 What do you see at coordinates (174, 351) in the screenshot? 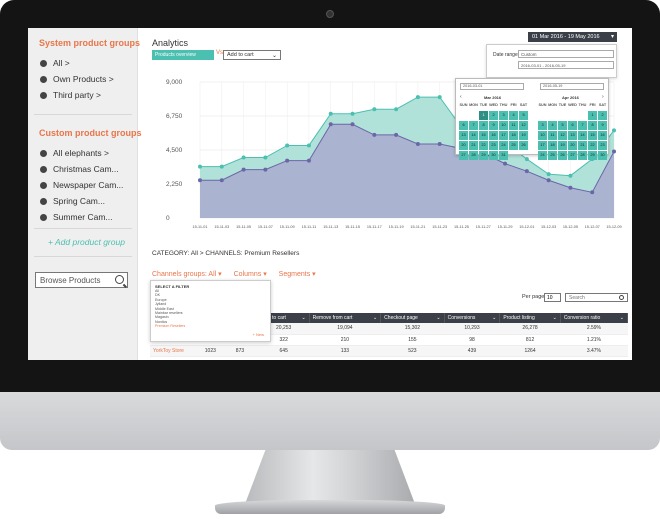
I see `store-name-cell: YorkToy Store` at bounding box center [174, 351].